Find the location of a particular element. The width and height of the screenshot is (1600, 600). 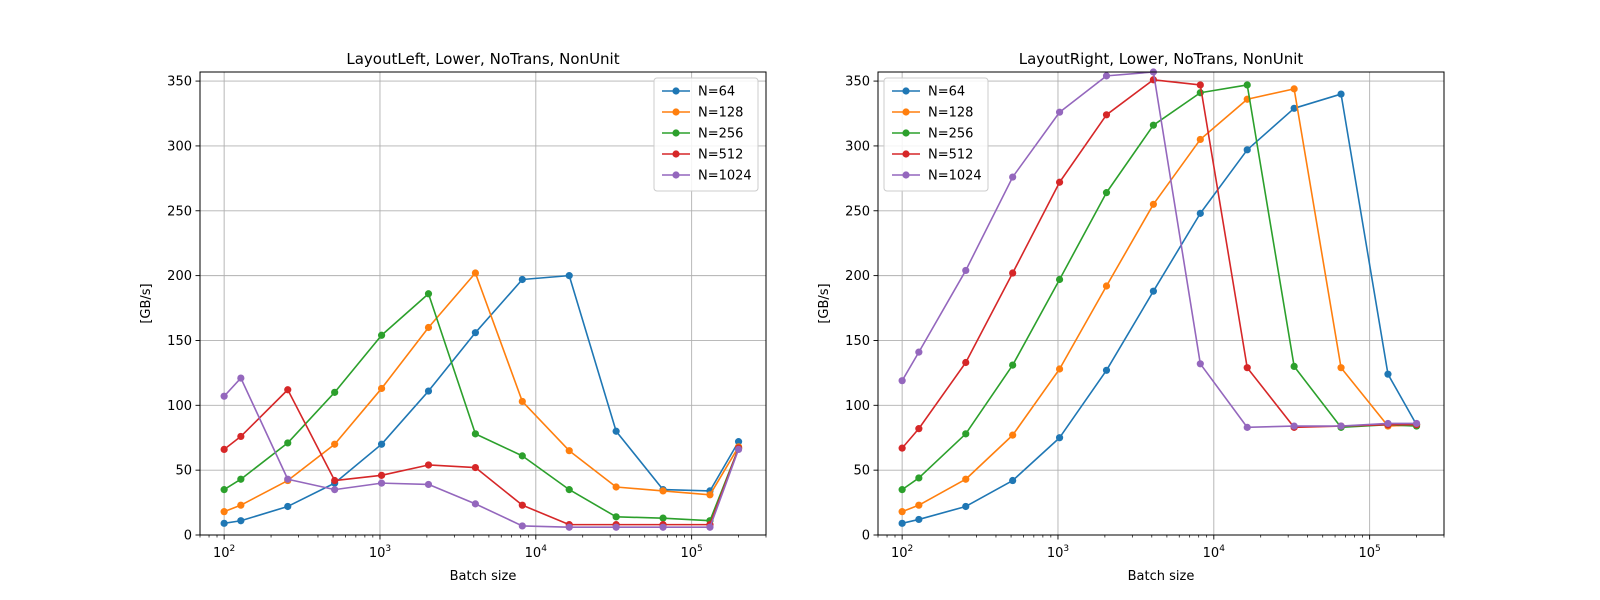

legend-label: N=256 is located at coordinates (950, 134).